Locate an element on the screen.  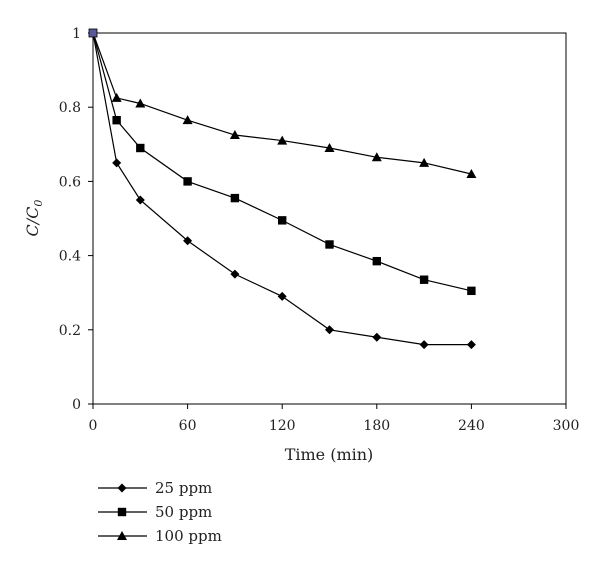
x-tick-label: 300 is located at coordinates (566, 426).